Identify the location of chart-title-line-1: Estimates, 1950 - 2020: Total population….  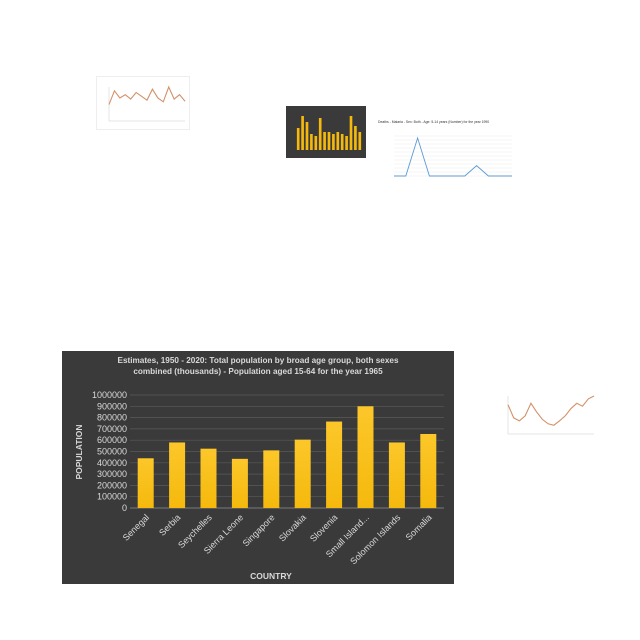
(257, 360).